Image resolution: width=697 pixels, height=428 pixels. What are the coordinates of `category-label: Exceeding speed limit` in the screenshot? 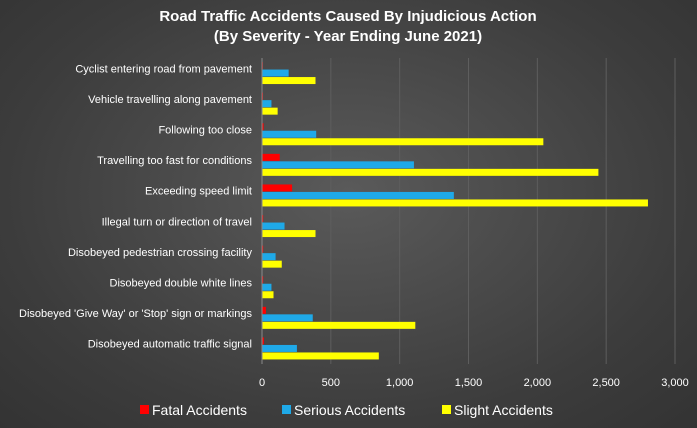 It's located at (198, 192).